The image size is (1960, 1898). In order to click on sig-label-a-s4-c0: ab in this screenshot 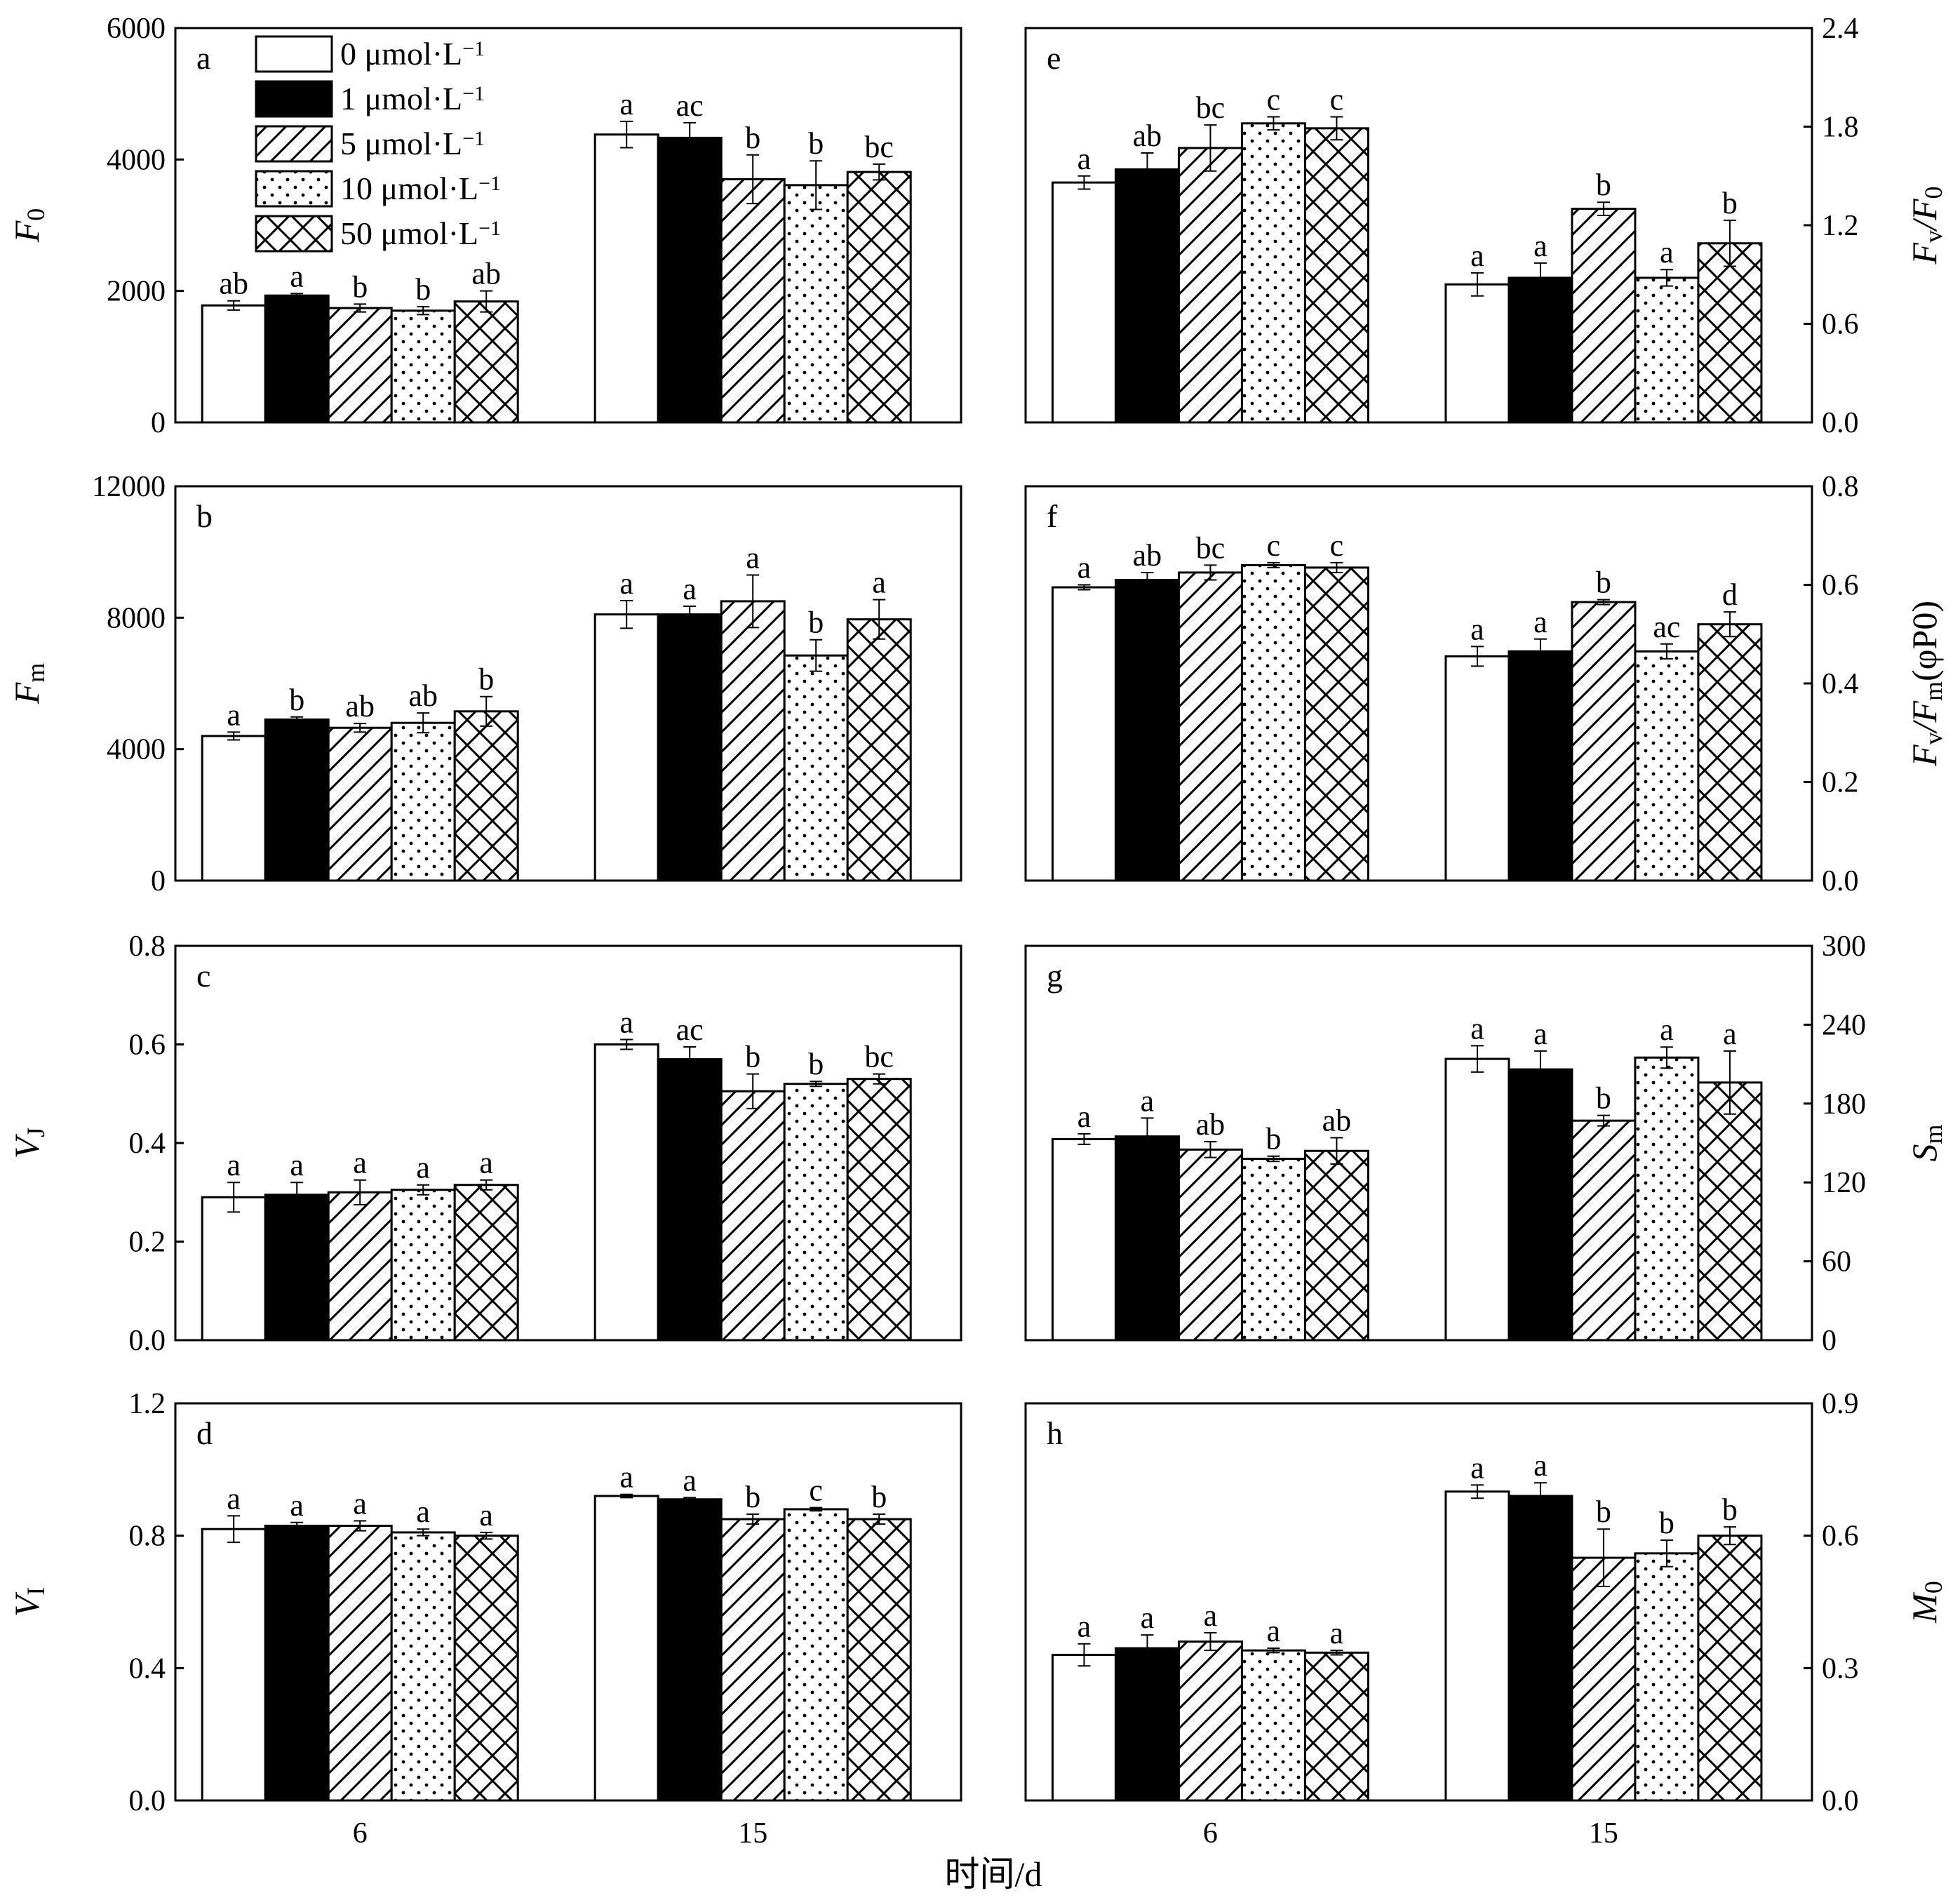, I will do `click(486, 274)`.